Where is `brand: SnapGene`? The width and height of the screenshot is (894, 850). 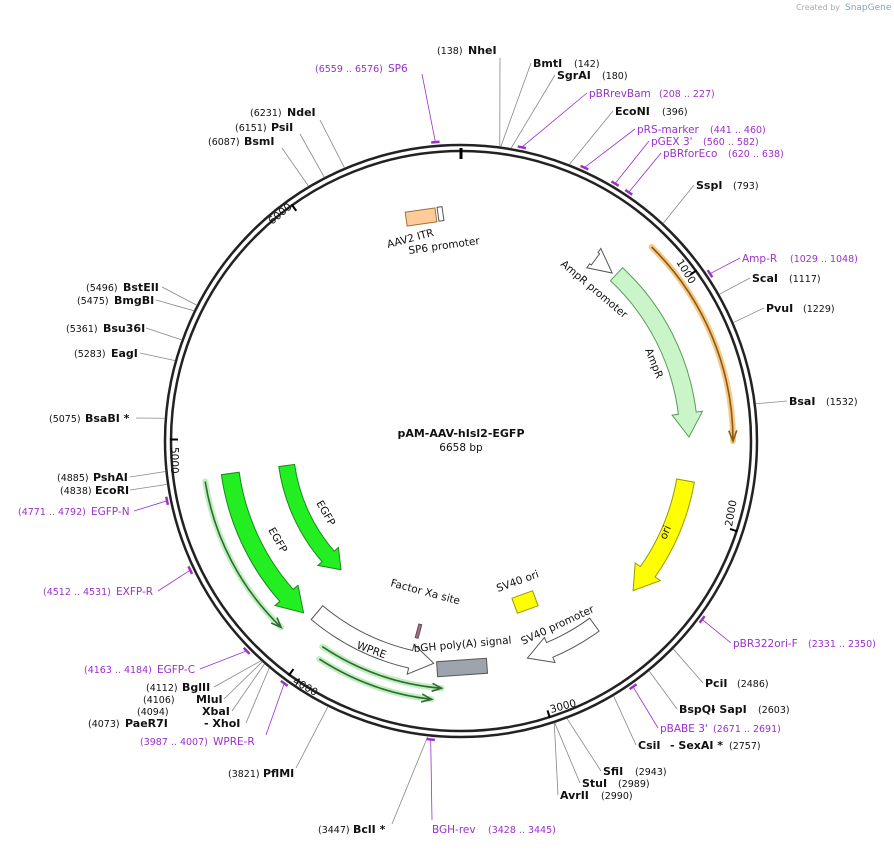 brand: SnapGene is located at coordinates (868, 8).